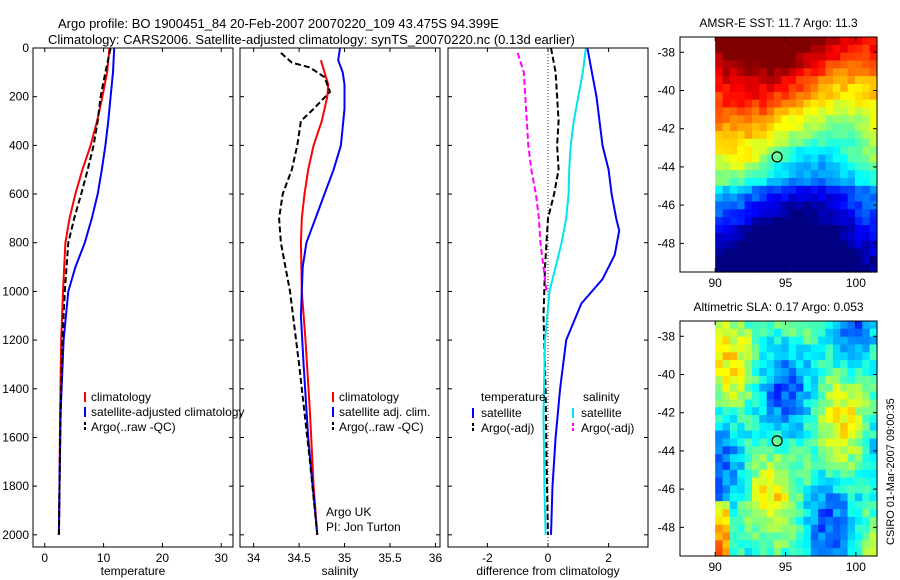  Describe the element at coordinates (778, 307) in the screenshot. I see `map-title: Altimetric SLA: 0.17 Argo: 0.053` at that location.